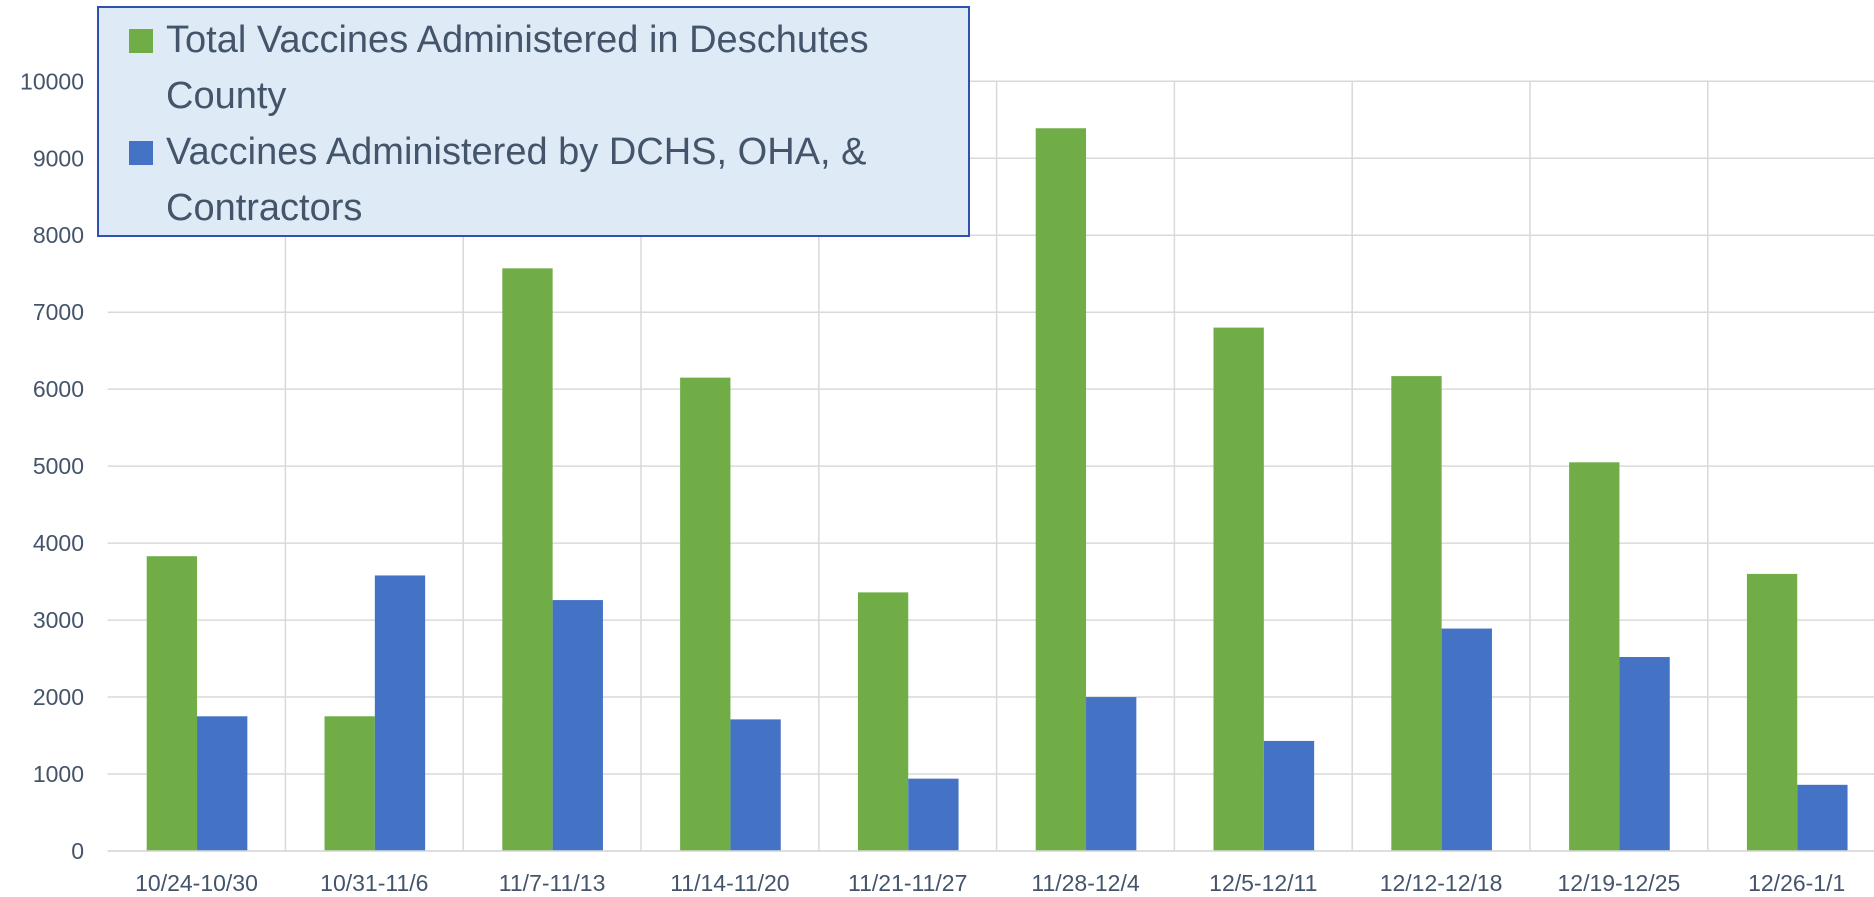 The height and width of the screenshot is (897, 1874). Describe the element at coordinates (1263, 883) in the screenshot. I see `x-tick-label: 12/5-12/11` at that location.